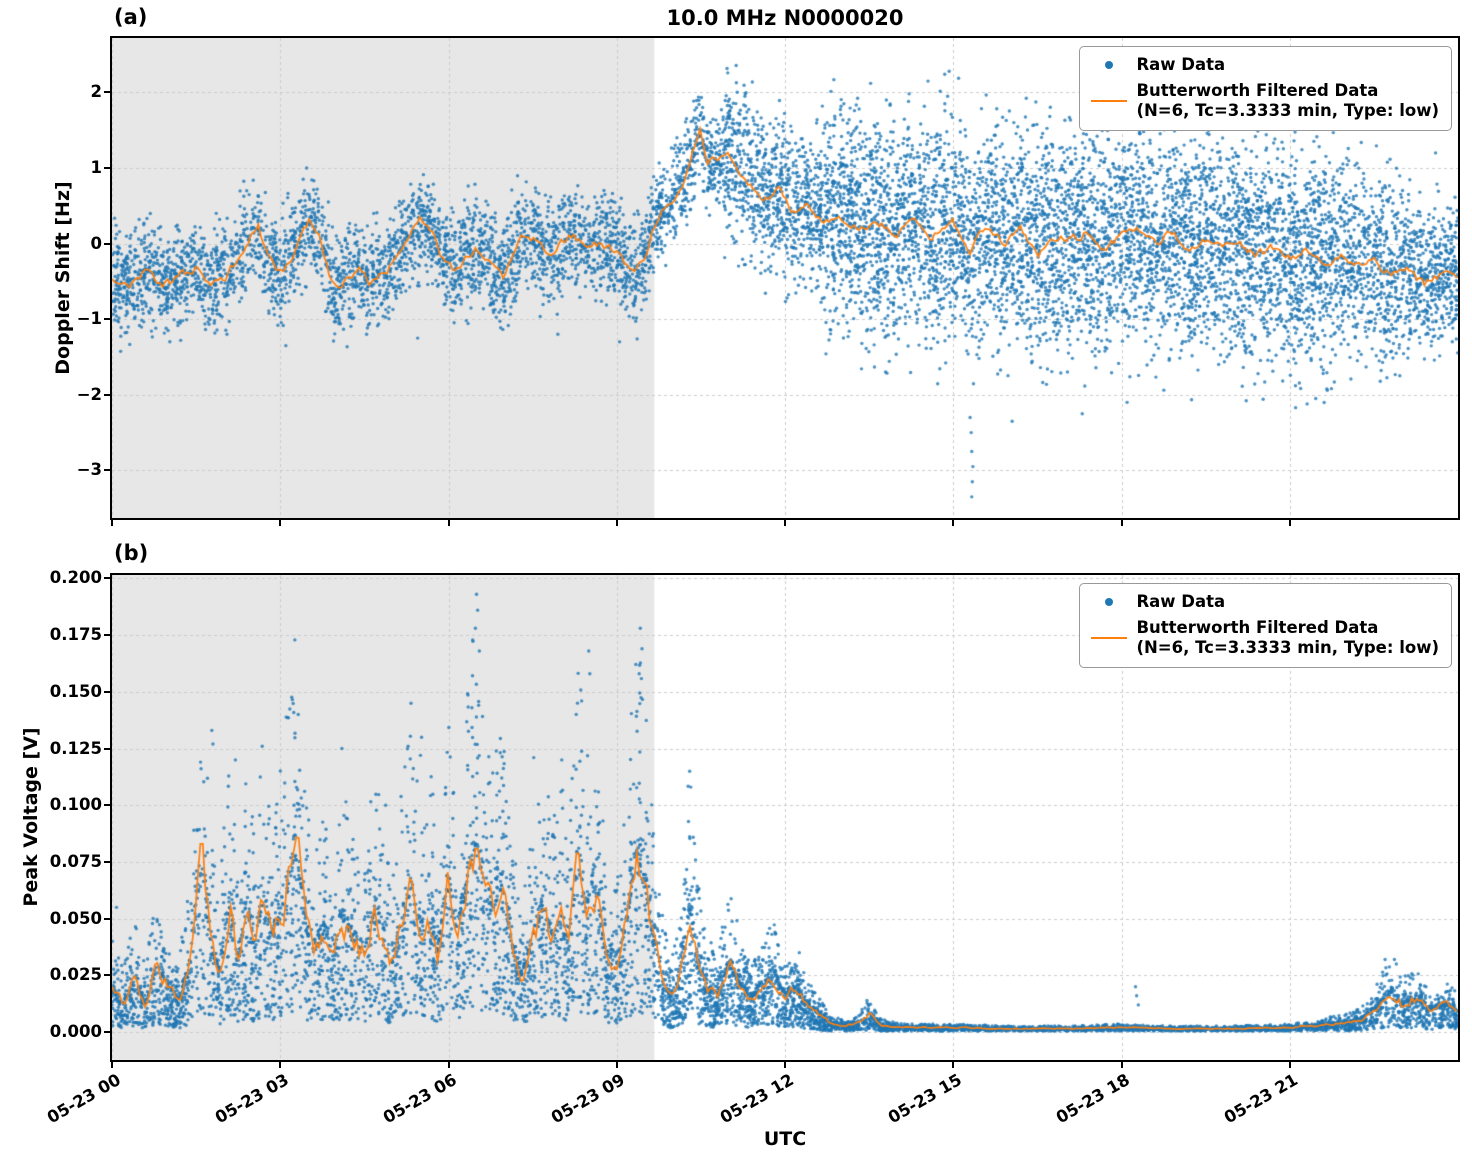  I want to click on x-axis-label: UTC, so click(785, 1139).